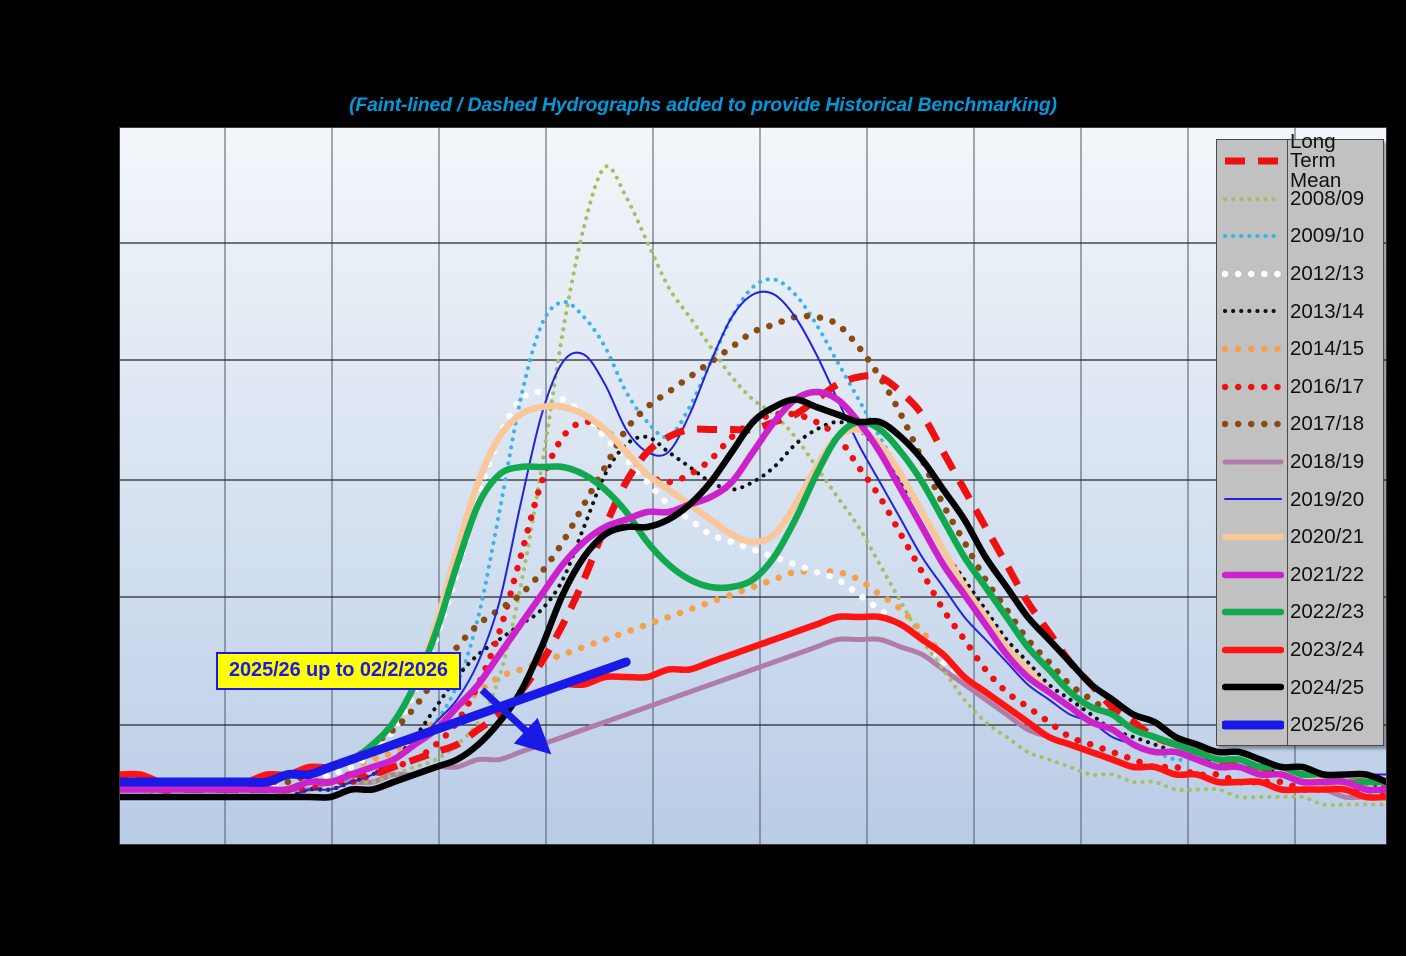 The width and height of the screenshot is (1406, 956). I want to click on legend-item-long-term-mean: Long Term Mean, so click(1301, 161).